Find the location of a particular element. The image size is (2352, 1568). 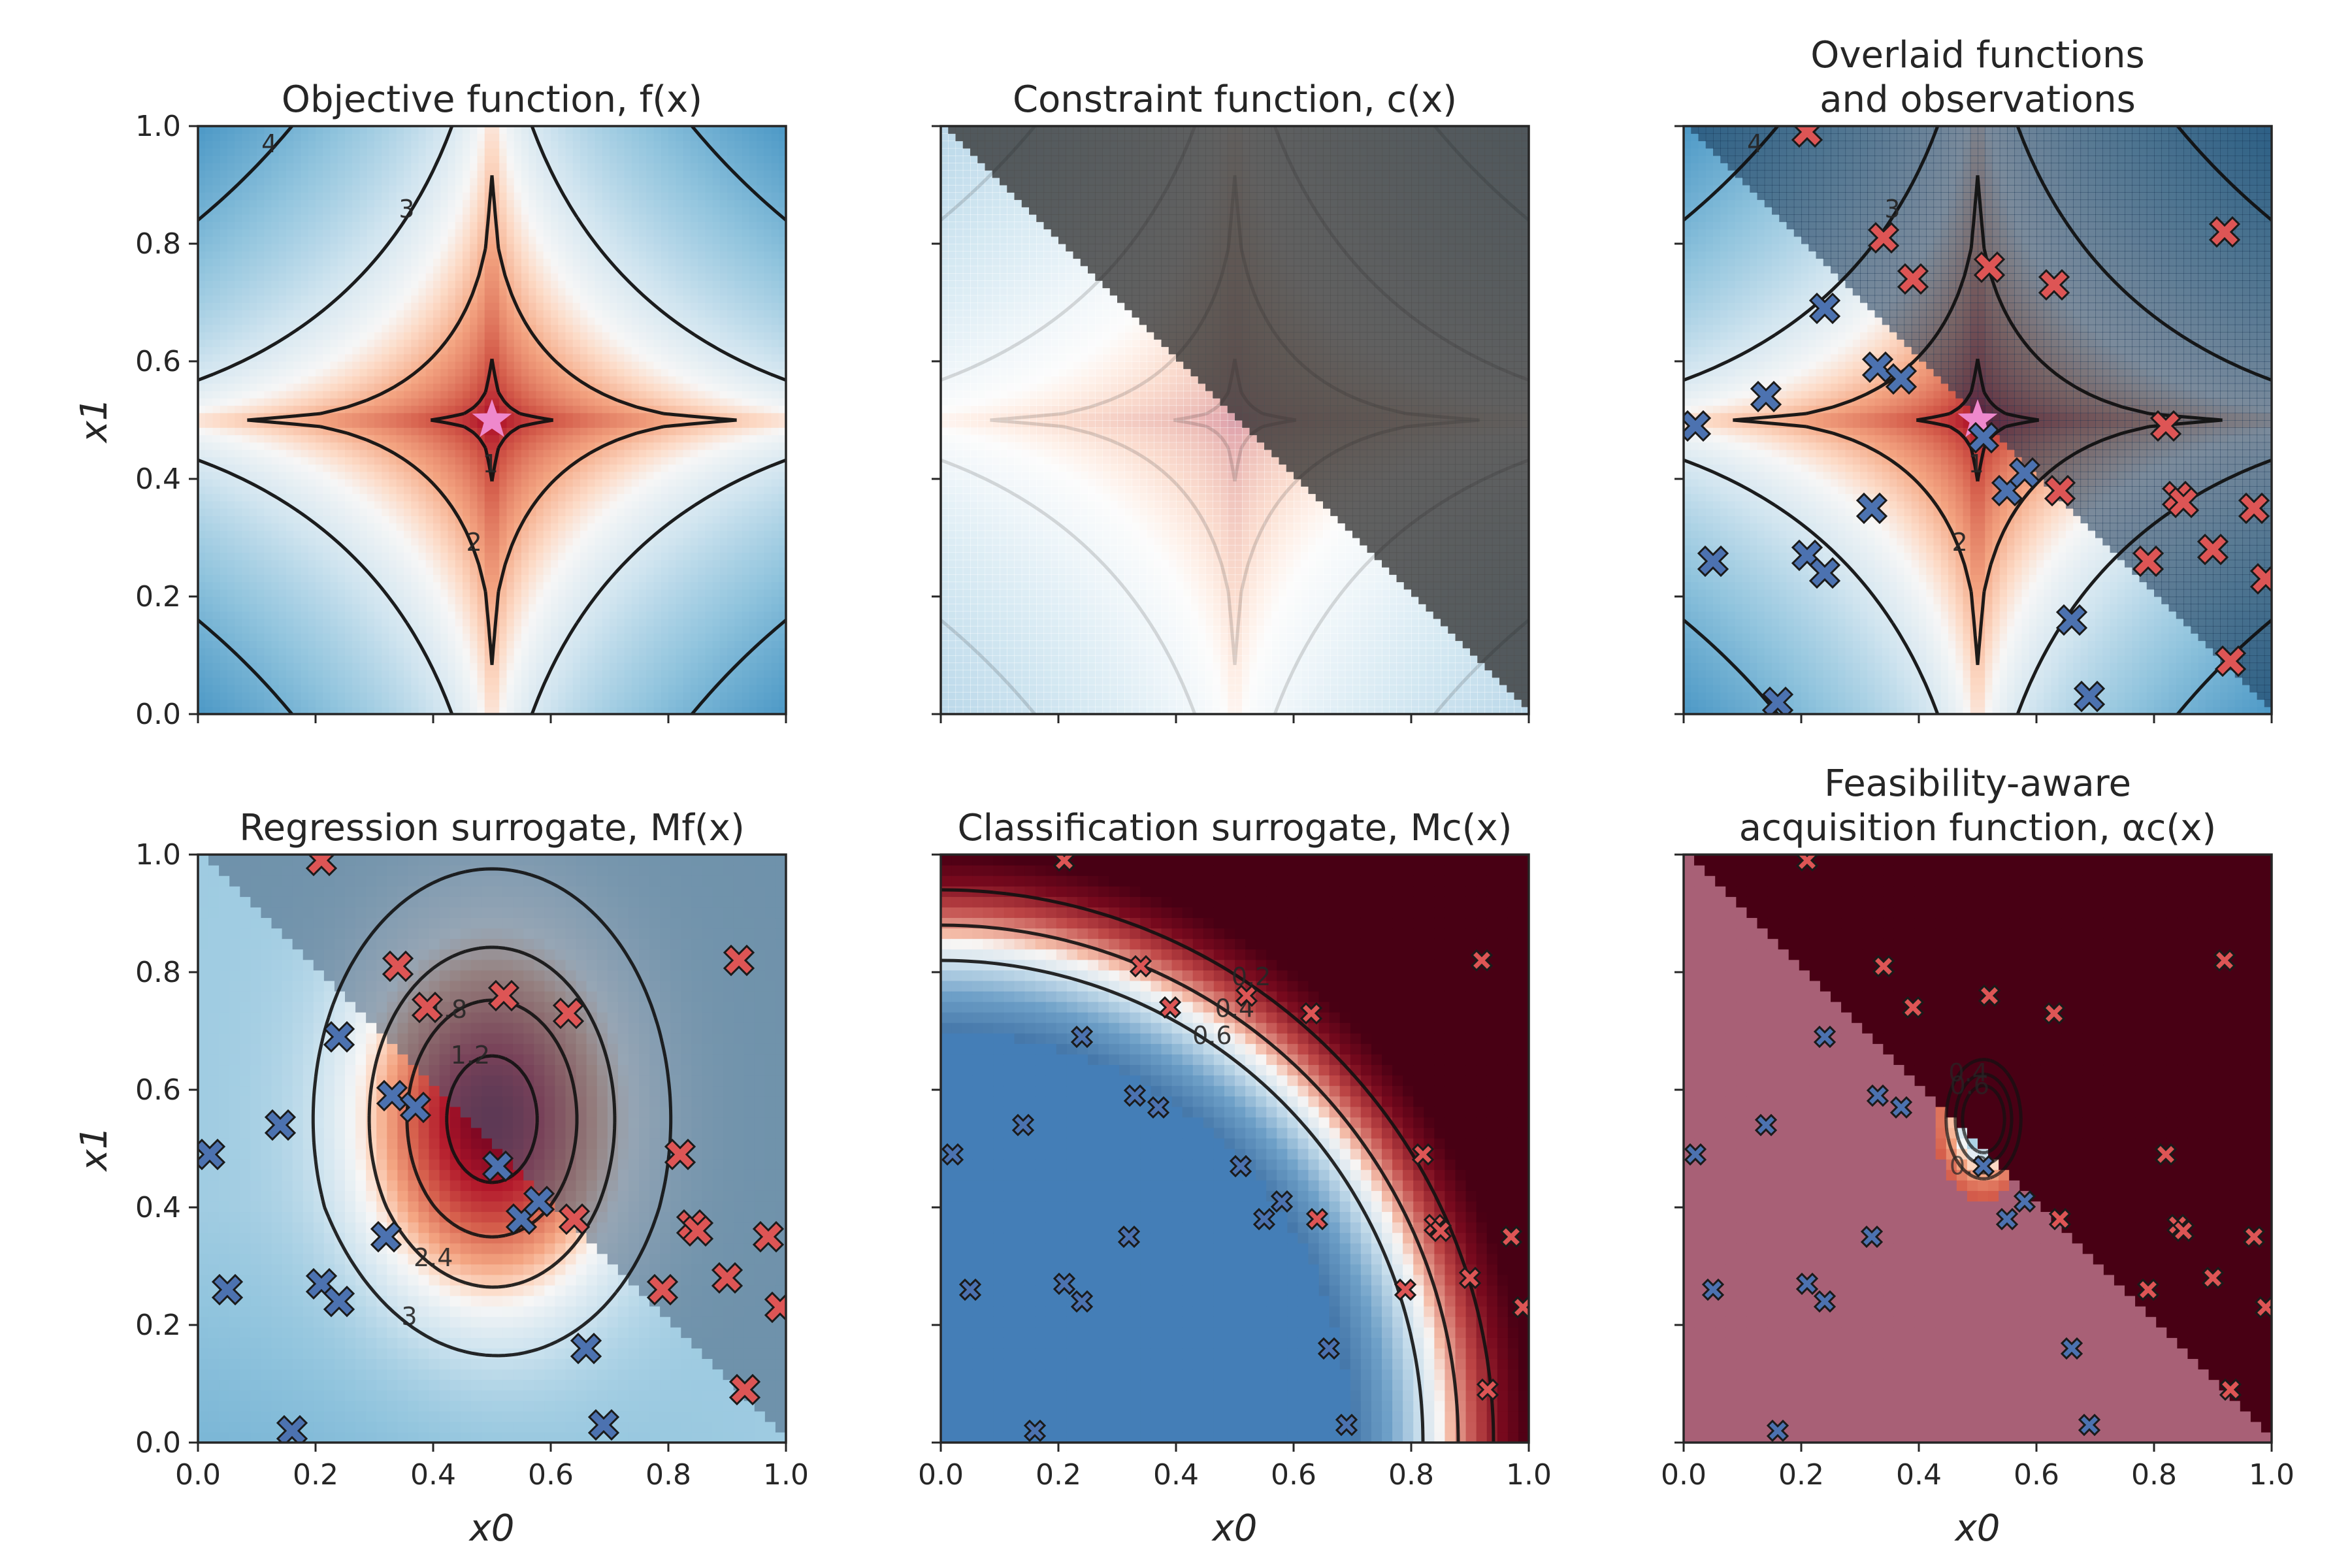

panel-title: Classification surrogate, Mc(x) is located at coordinates (1235, 828).